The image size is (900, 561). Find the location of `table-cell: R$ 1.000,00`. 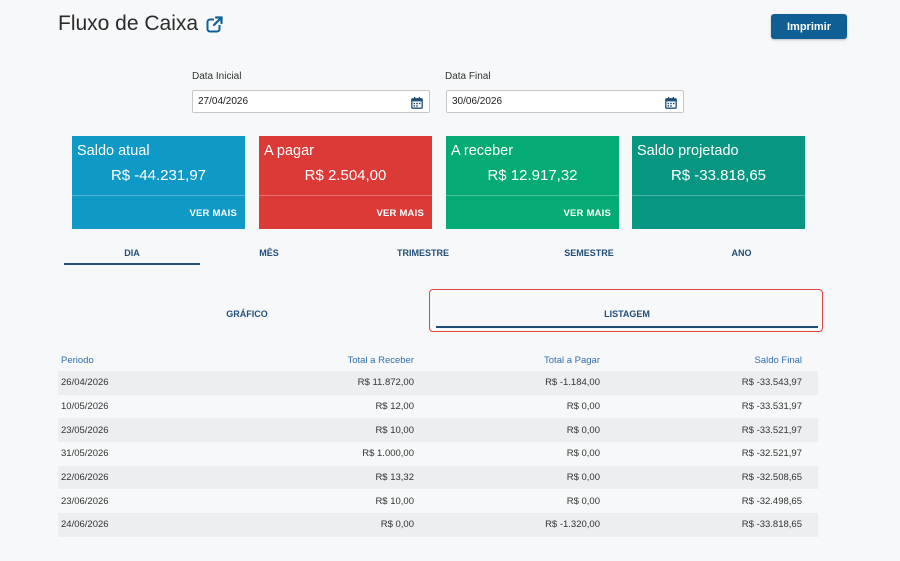

table-cell: R$ 1.000,00 is located at coordinates (388, 454).